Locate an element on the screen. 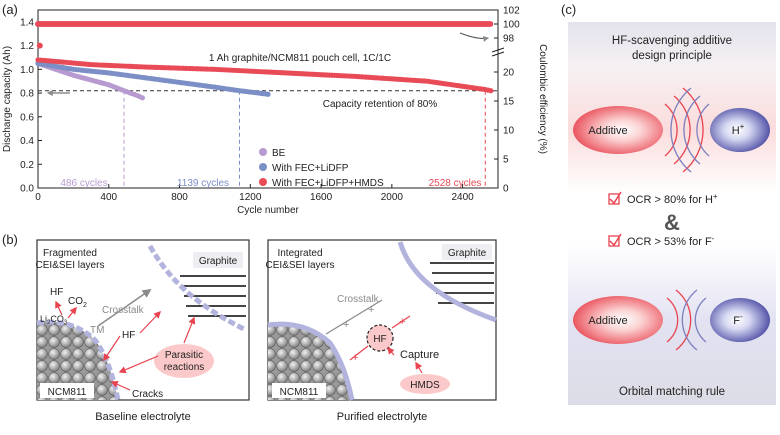  x-axis-label: Cycle number is located at coordinates (268, 210).